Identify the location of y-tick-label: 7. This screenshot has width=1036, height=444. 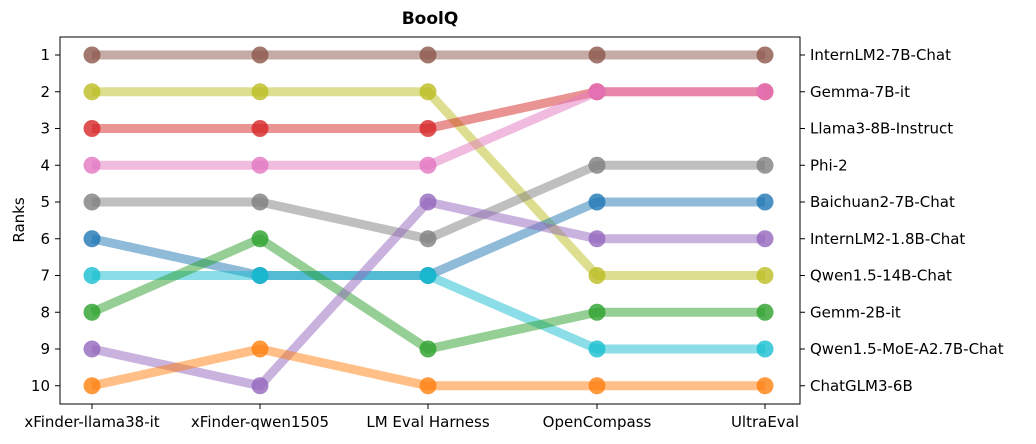
(45, 276).